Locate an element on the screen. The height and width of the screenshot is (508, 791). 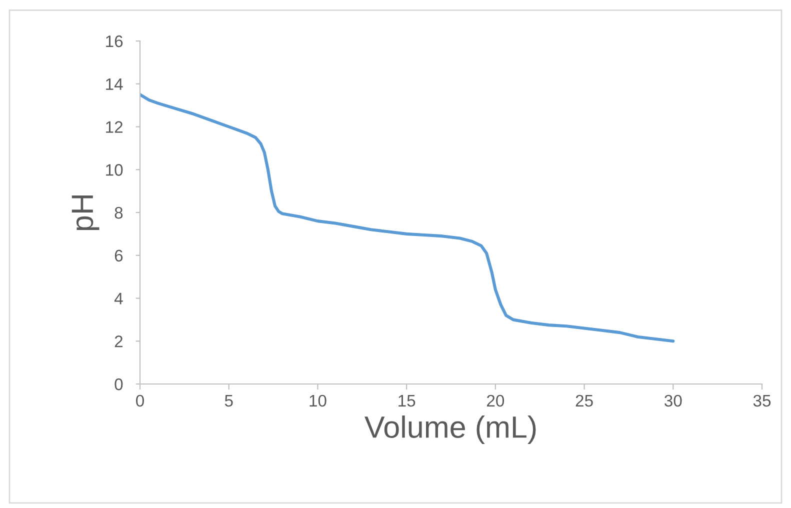
x-tick-label: 5 is located at coordinates (228, 401).